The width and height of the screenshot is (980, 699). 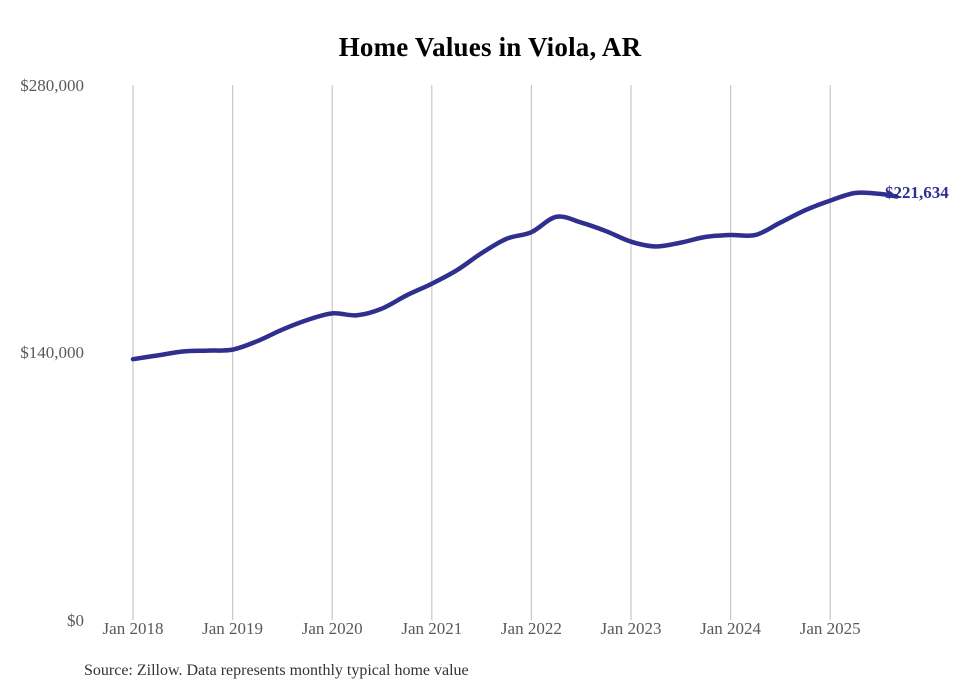 What do you see at coordinates (233, 628) in the screenshot?
I see `x-axis-tick-label: Jan 2019` at bounding box center [233, 628].